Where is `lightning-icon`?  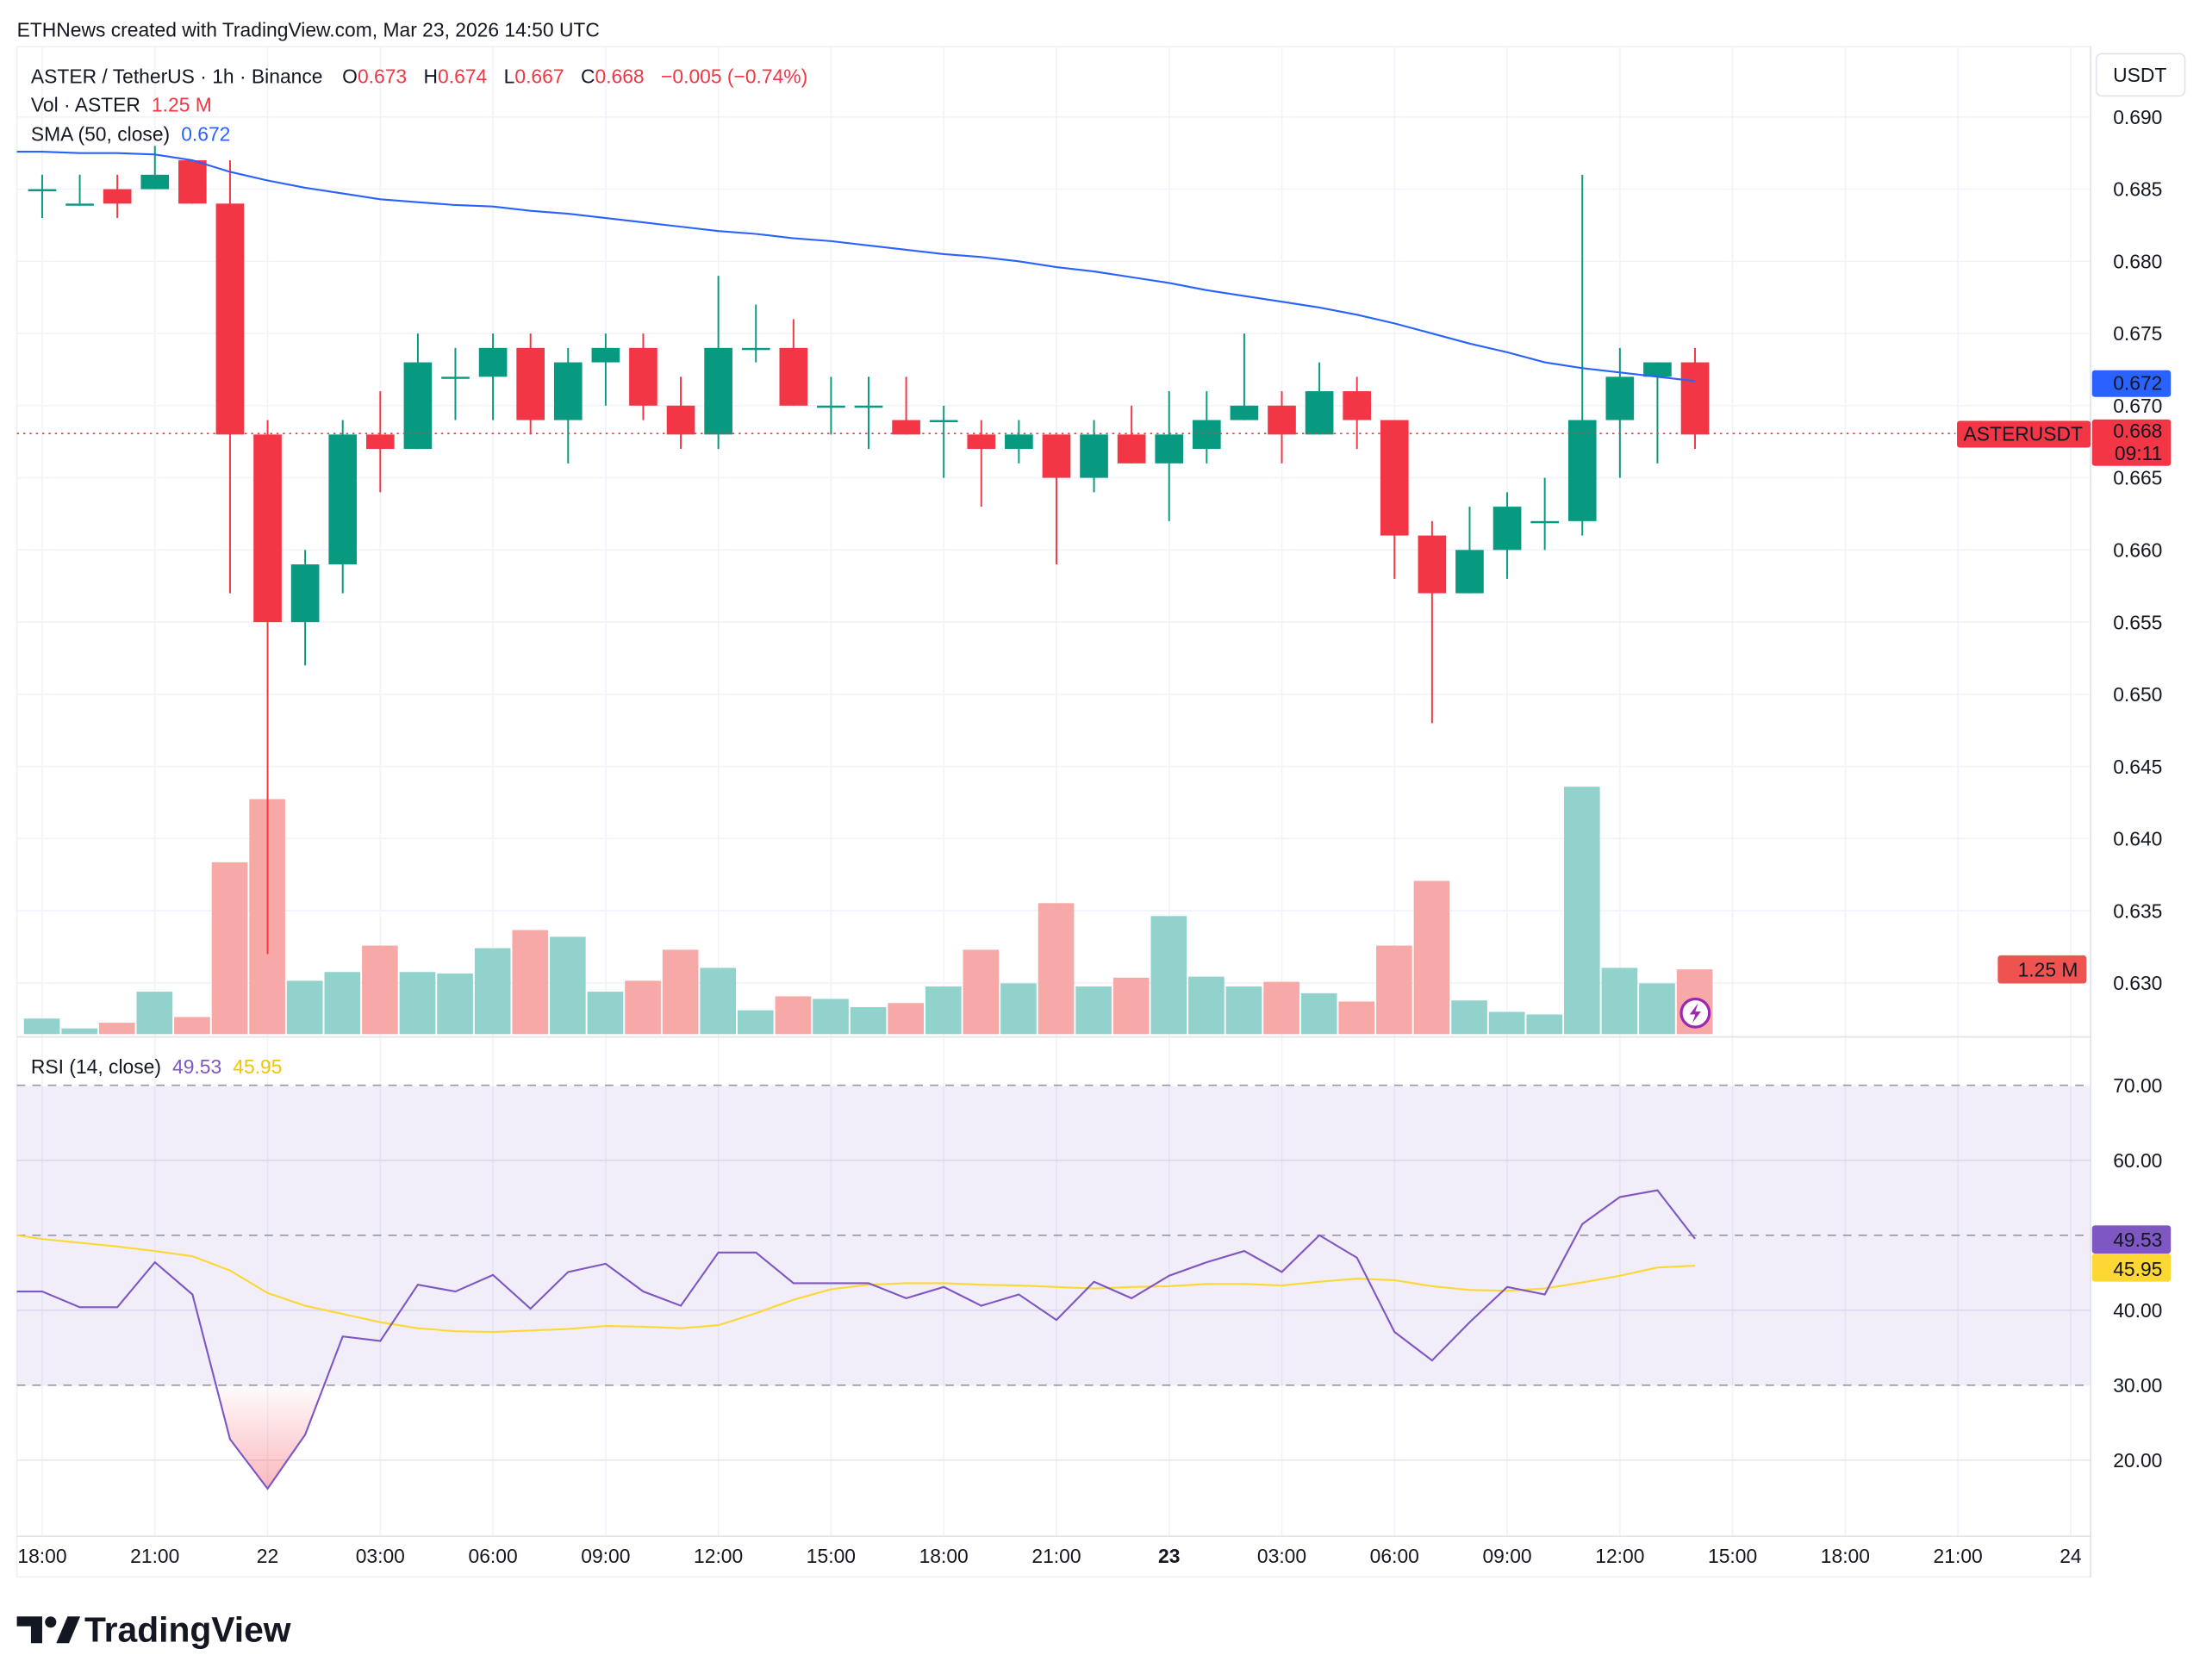
lightning-icon is located at coordinates (1695, 1013).